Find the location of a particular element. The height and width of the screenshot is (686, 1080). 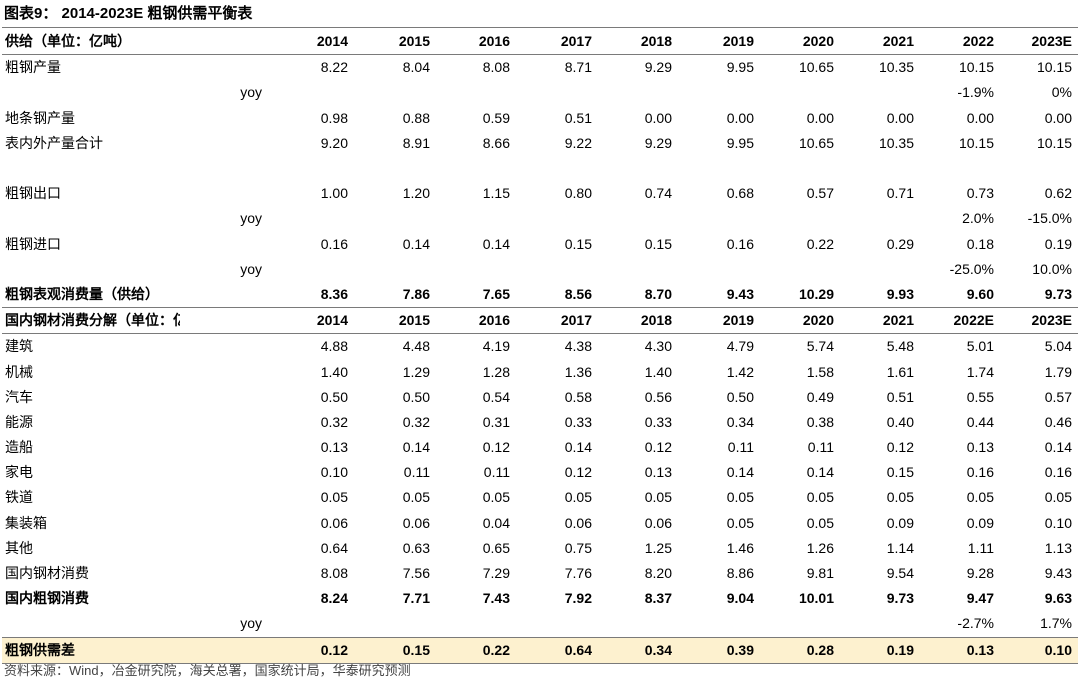

row-label is located at coordinates (91, 624).